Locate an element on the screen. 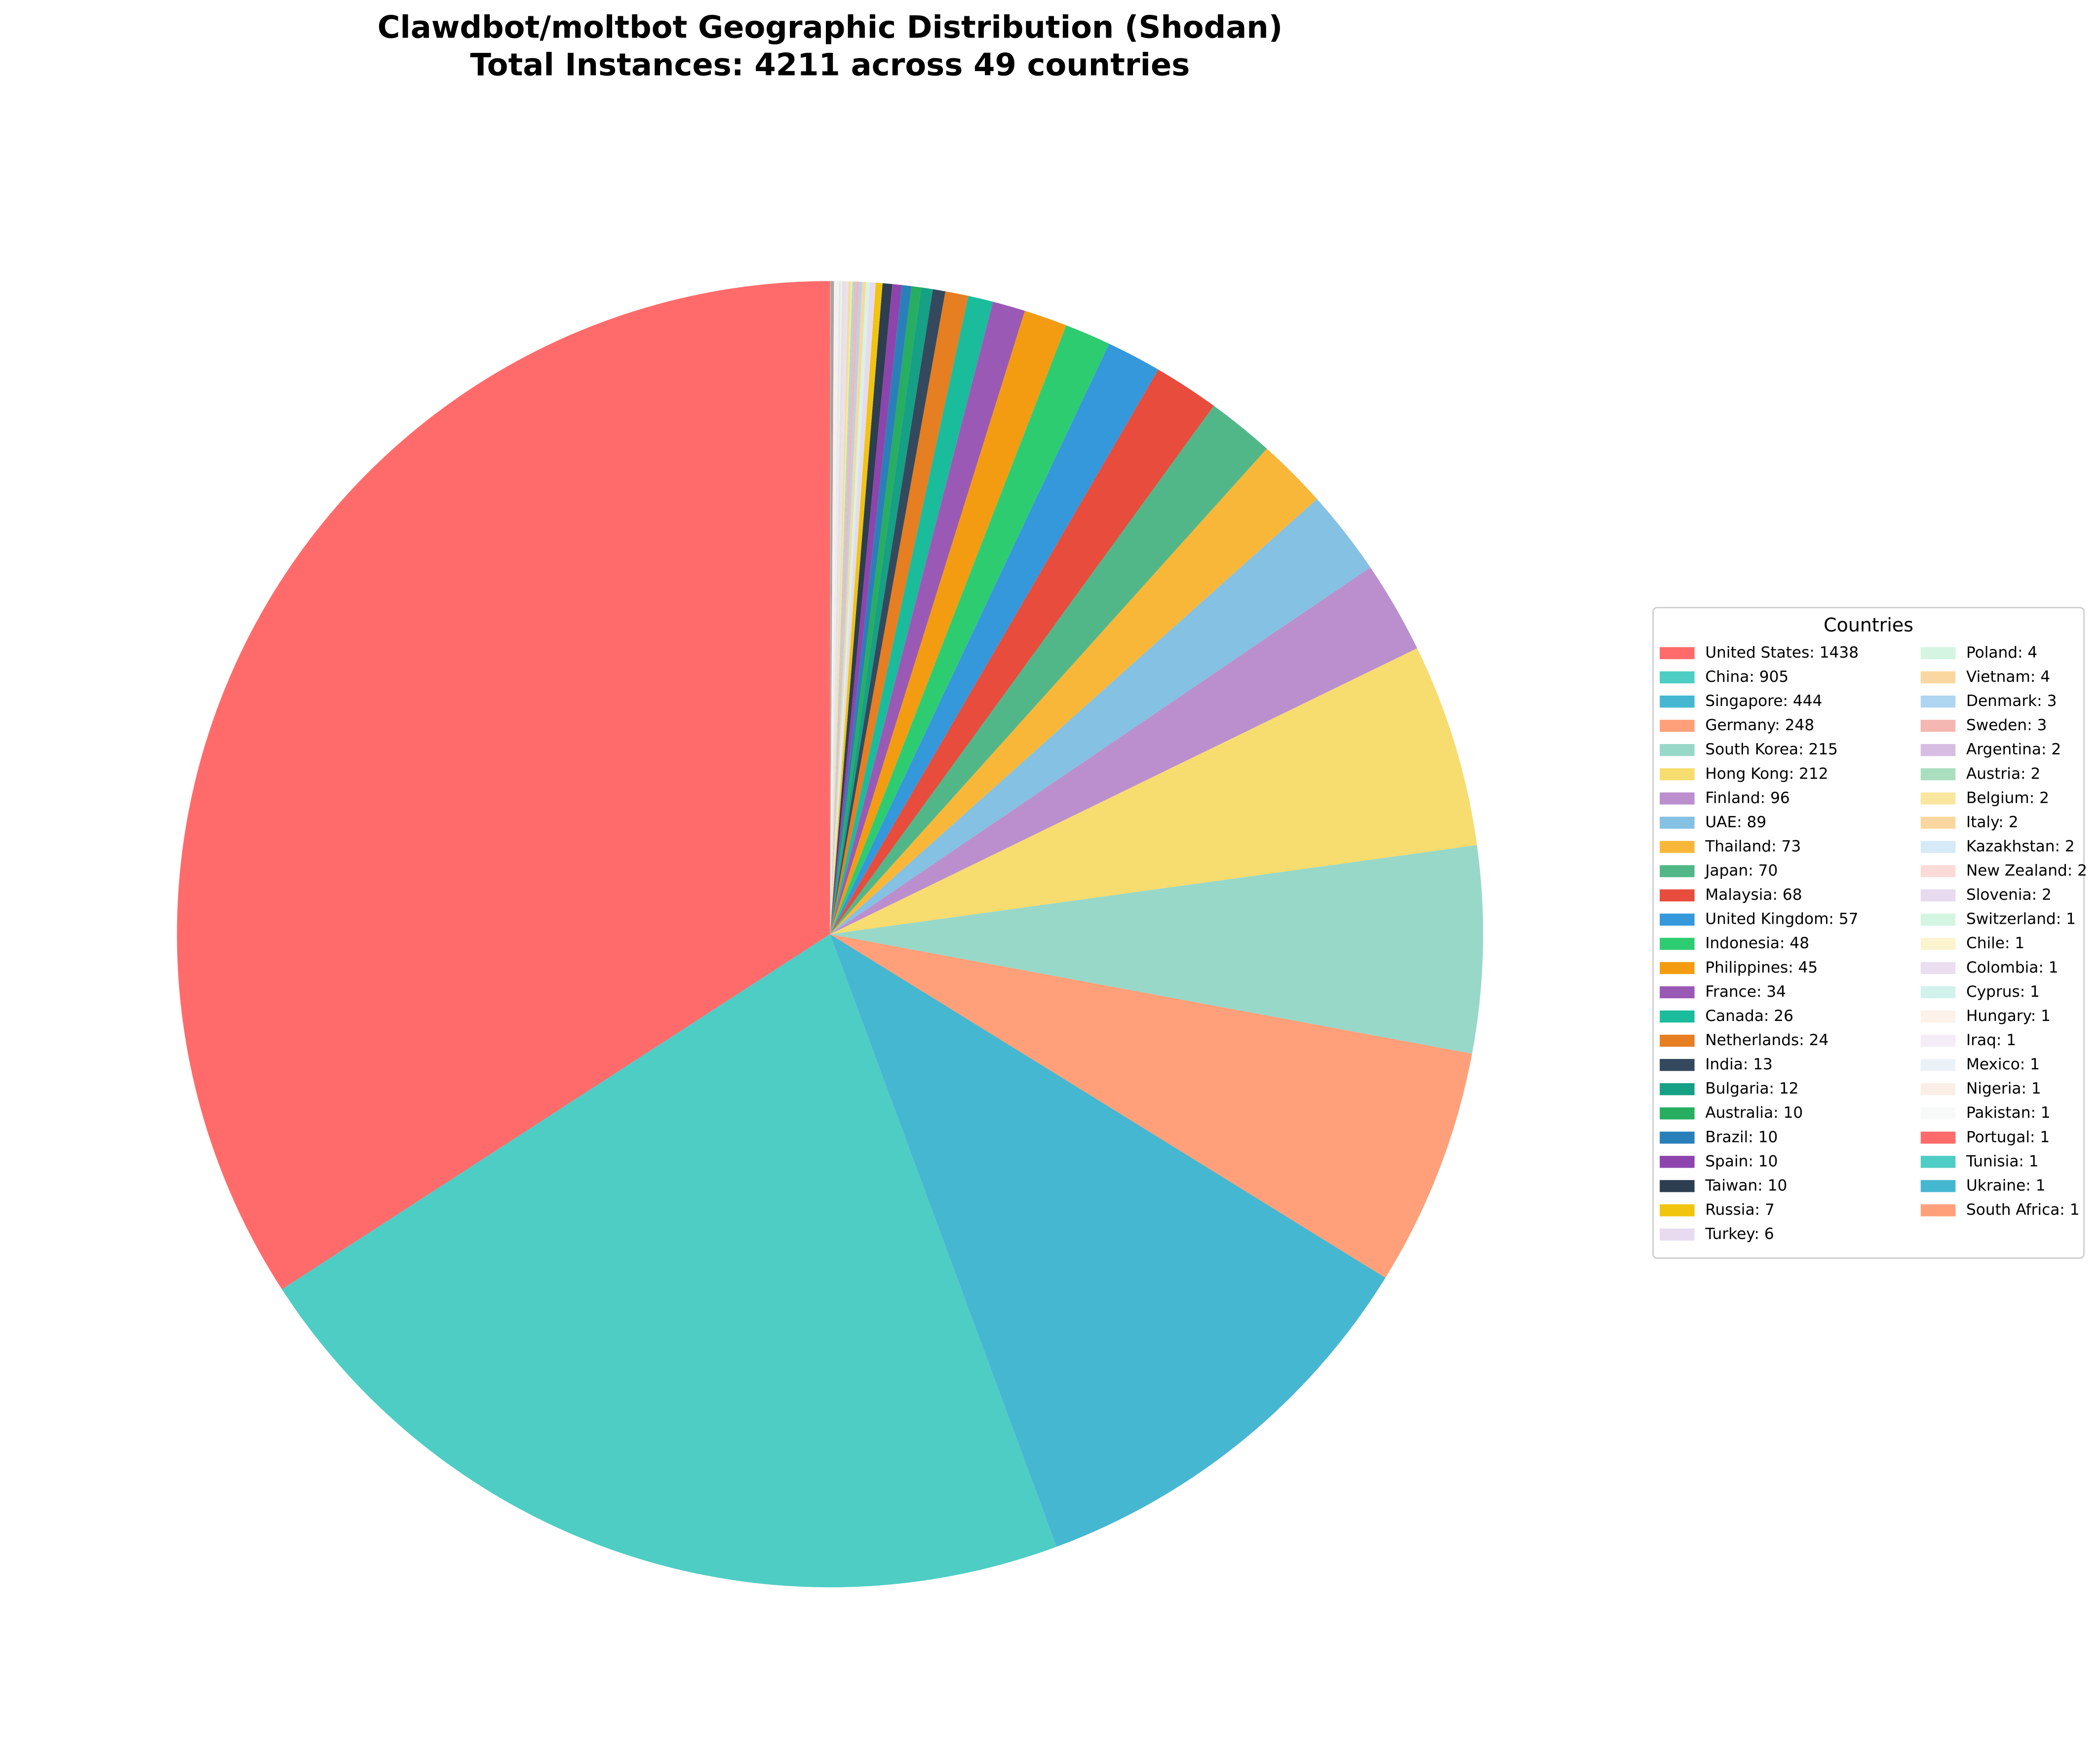  legend-box is located at coordinates (1868, 933).